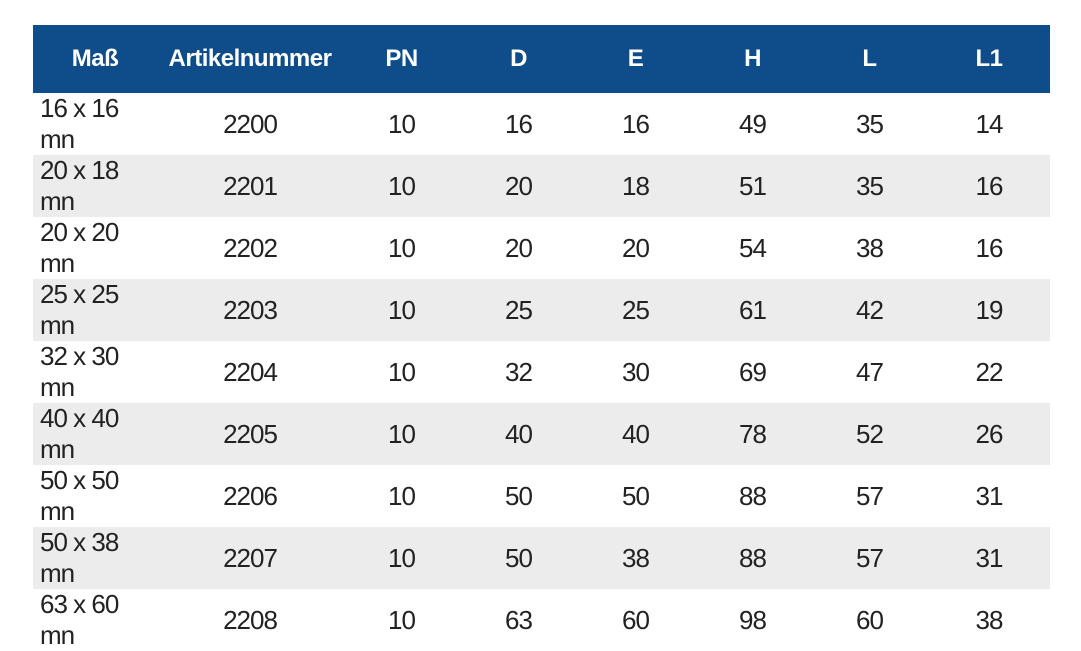 Image resolution: width=1081 pixels, height=651 pixels. I want to click on column-header: L1, so click(989, 59).